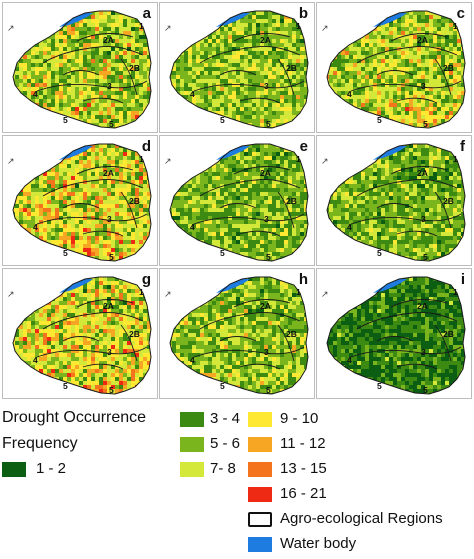 Image resolution: width=474 pixels, height=559 pixels. I want to click on legend-label-3-4: 3 - 4, so click(225, 418).